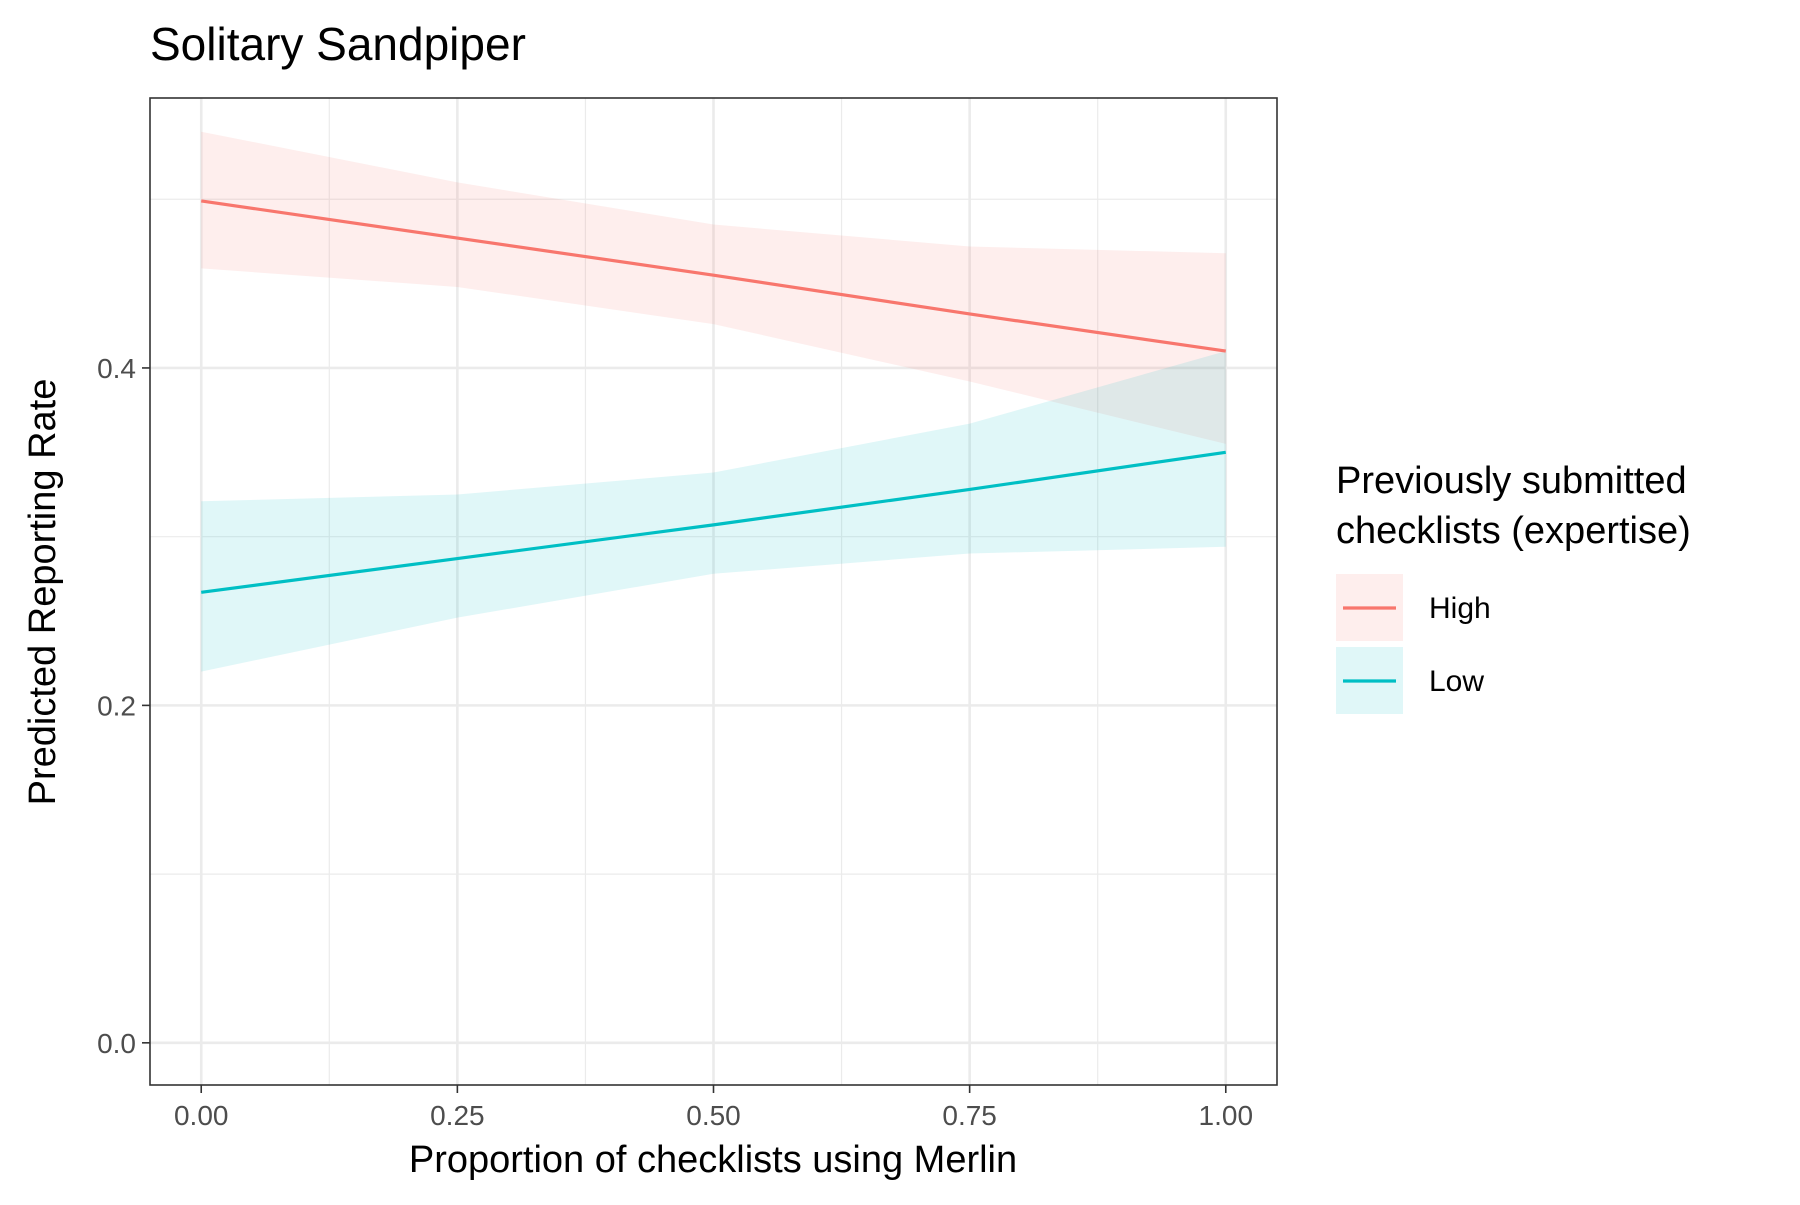 This screenshot has width=1800, height=1205. I want to click on chart-title: Solitary Sandpiper, so click(338, 44).